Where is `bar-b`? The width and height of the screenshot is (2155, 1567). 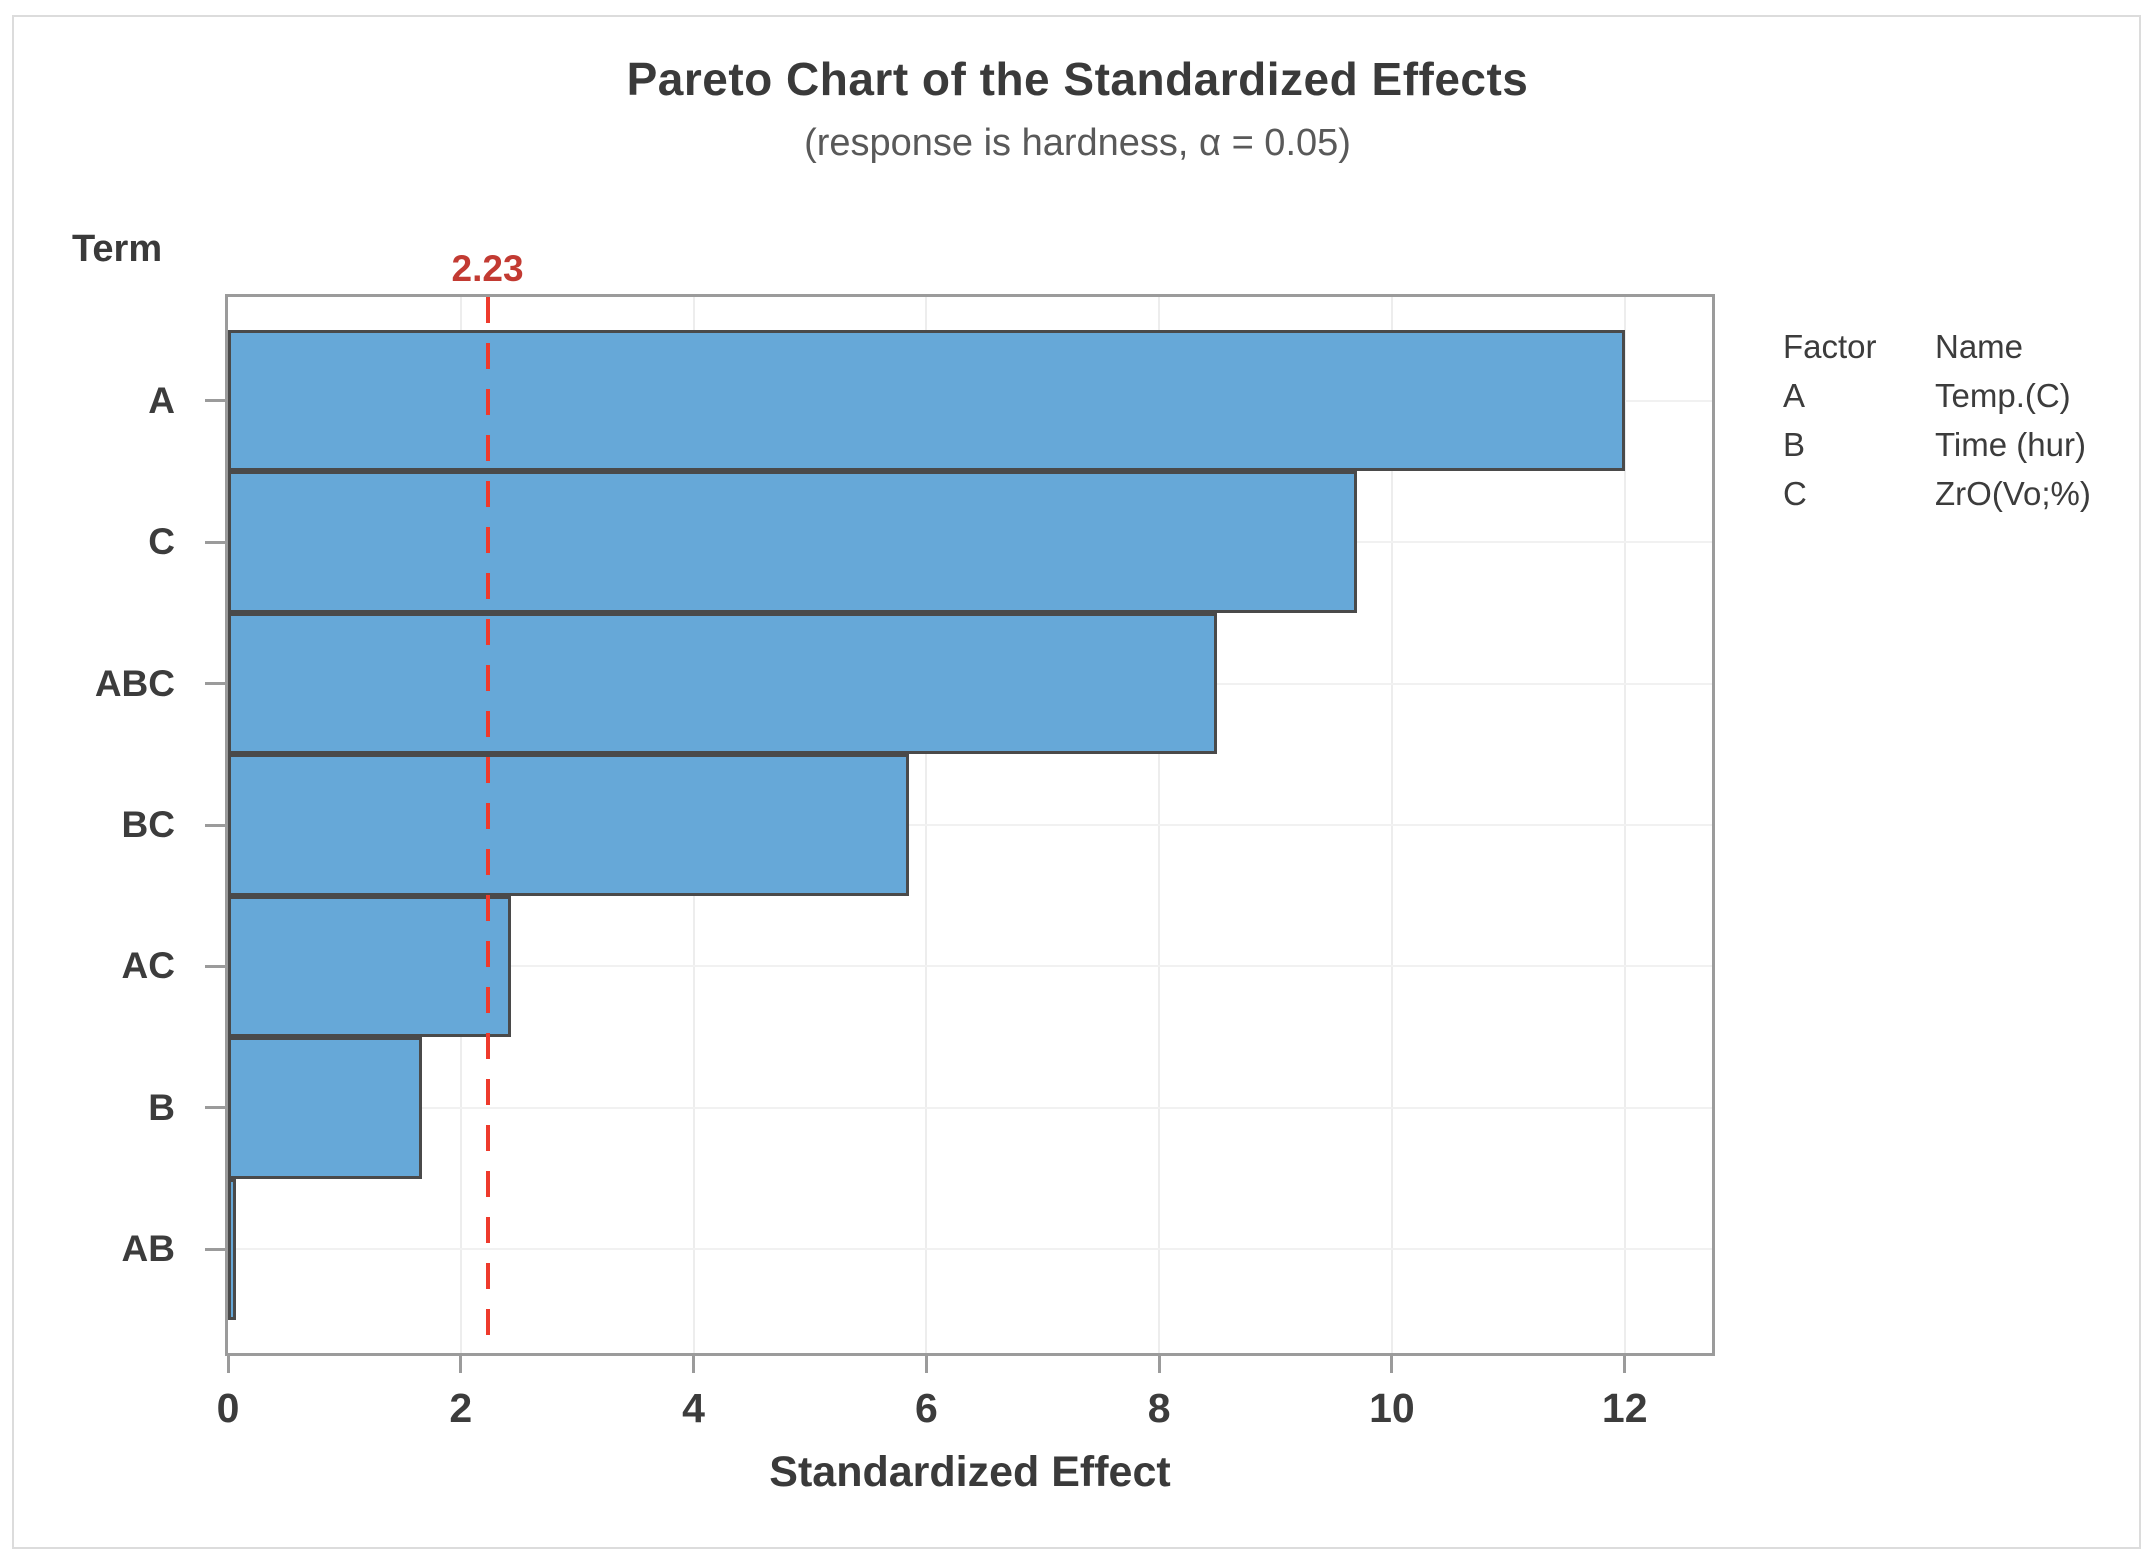 bar-b is located at coordinates (325, 1108).